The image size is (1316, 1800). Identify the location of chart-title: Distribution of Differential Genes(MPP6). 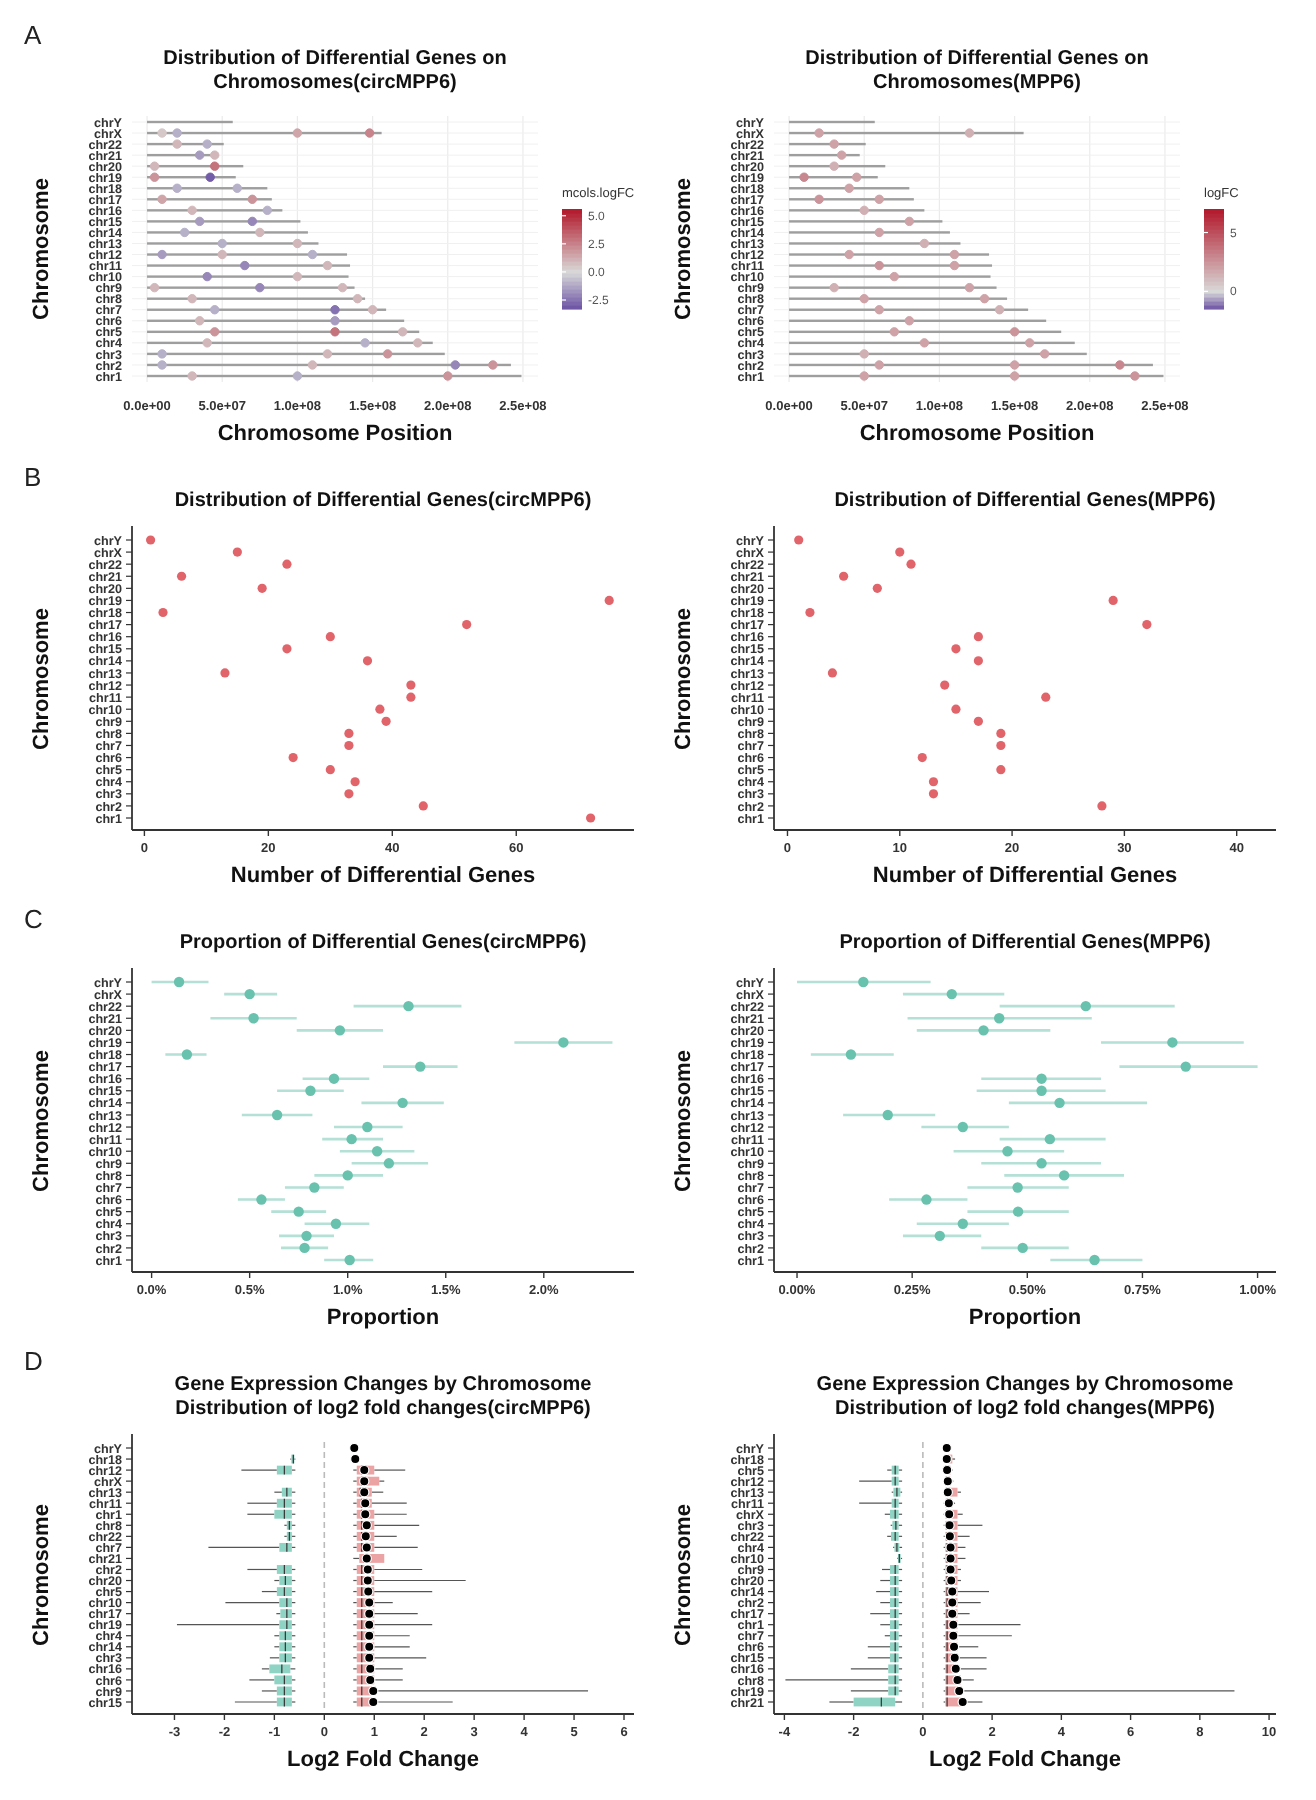
(1025, 501).